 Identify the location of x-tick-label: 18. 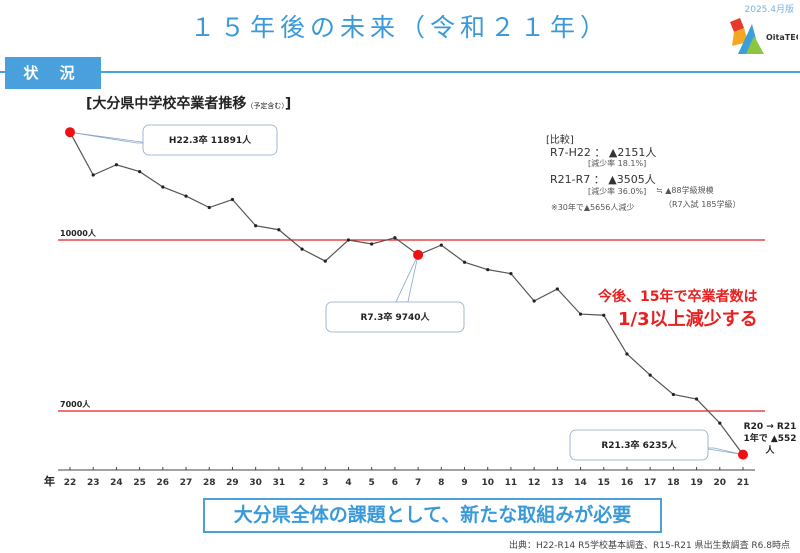
(673, 483).